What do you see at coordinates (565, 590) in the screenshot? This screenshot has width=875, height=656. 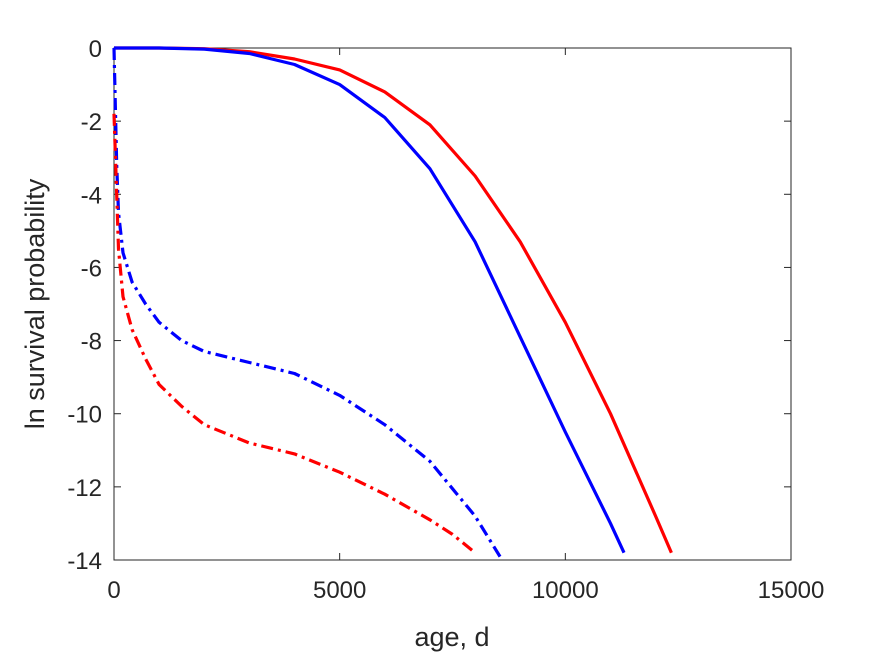 I see `x-tick-label: 10000` at bounding box center [565, 590].